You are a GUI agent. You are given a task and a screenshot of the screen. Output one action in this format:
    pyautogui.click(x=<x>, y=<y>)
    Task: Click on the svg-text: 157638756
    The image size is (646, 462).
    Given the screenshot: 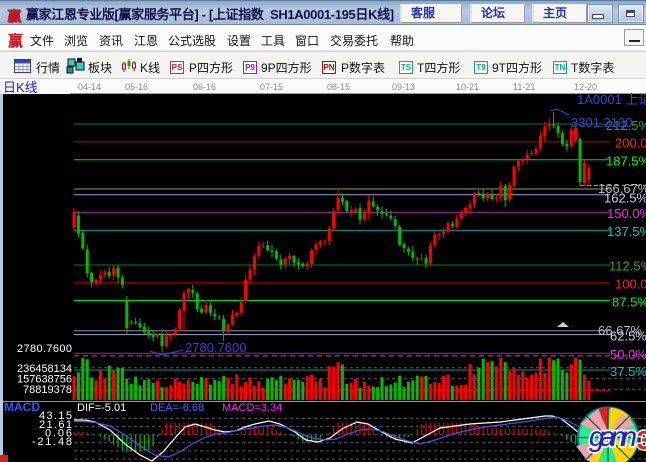 What is the action you would take?
    pyautogui.click(x=44, y=380)
    